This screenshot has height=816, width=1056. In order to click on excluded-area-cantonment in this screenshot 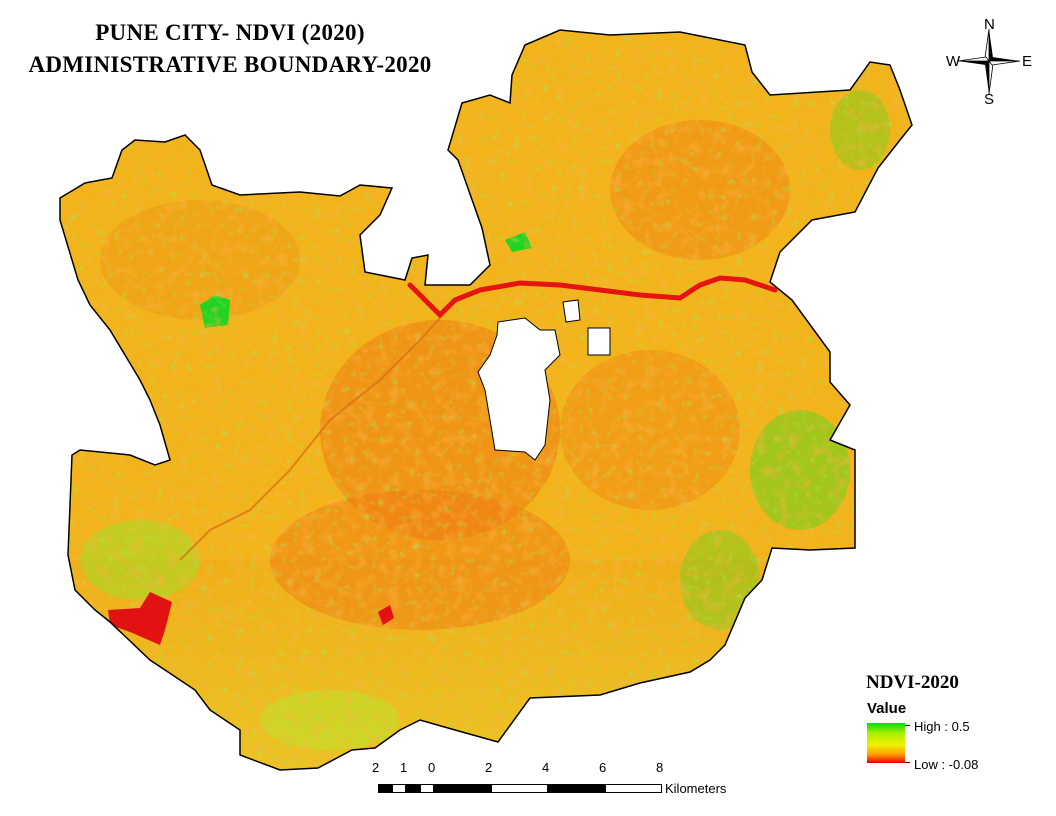, I will do `click(519, 389)`.